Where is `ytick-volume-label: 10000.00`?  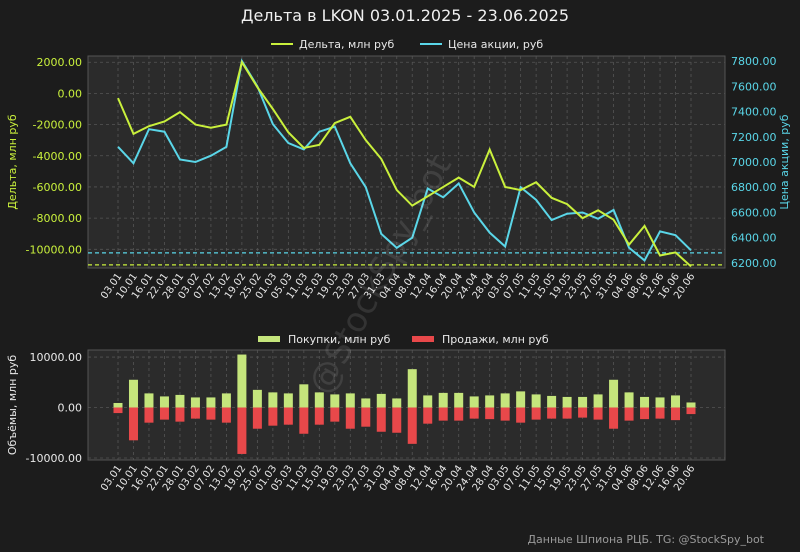 ytick-volume-label: 10000.00 is located at coordinates (56, 357).